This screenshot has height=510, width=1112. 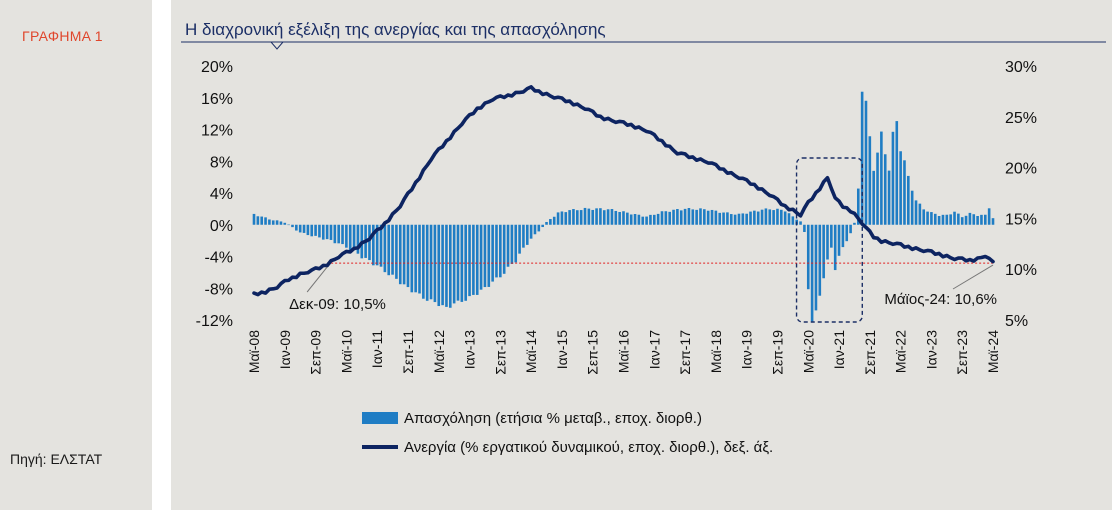 What do you see at coordinates (337, 304) in the screenshot?
I see `annotation-dec09: Δεκ-09: 10,5%` at bounding box center [337, 304].